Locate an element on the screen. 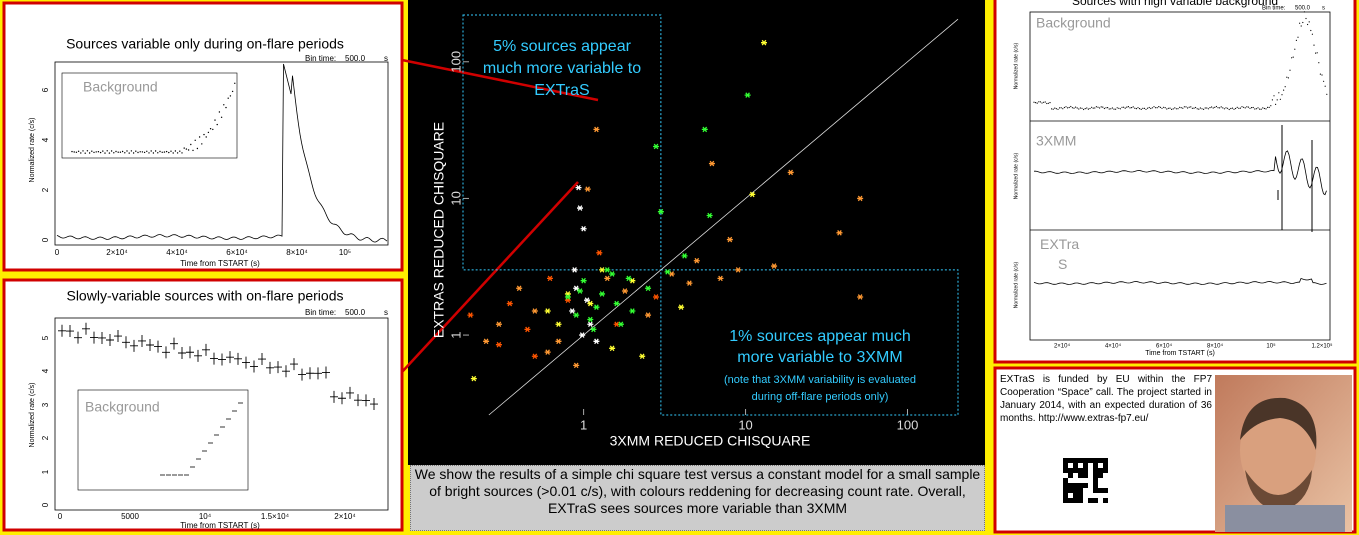  label: 2×10⁴ is located at coordinates (1062, 346).